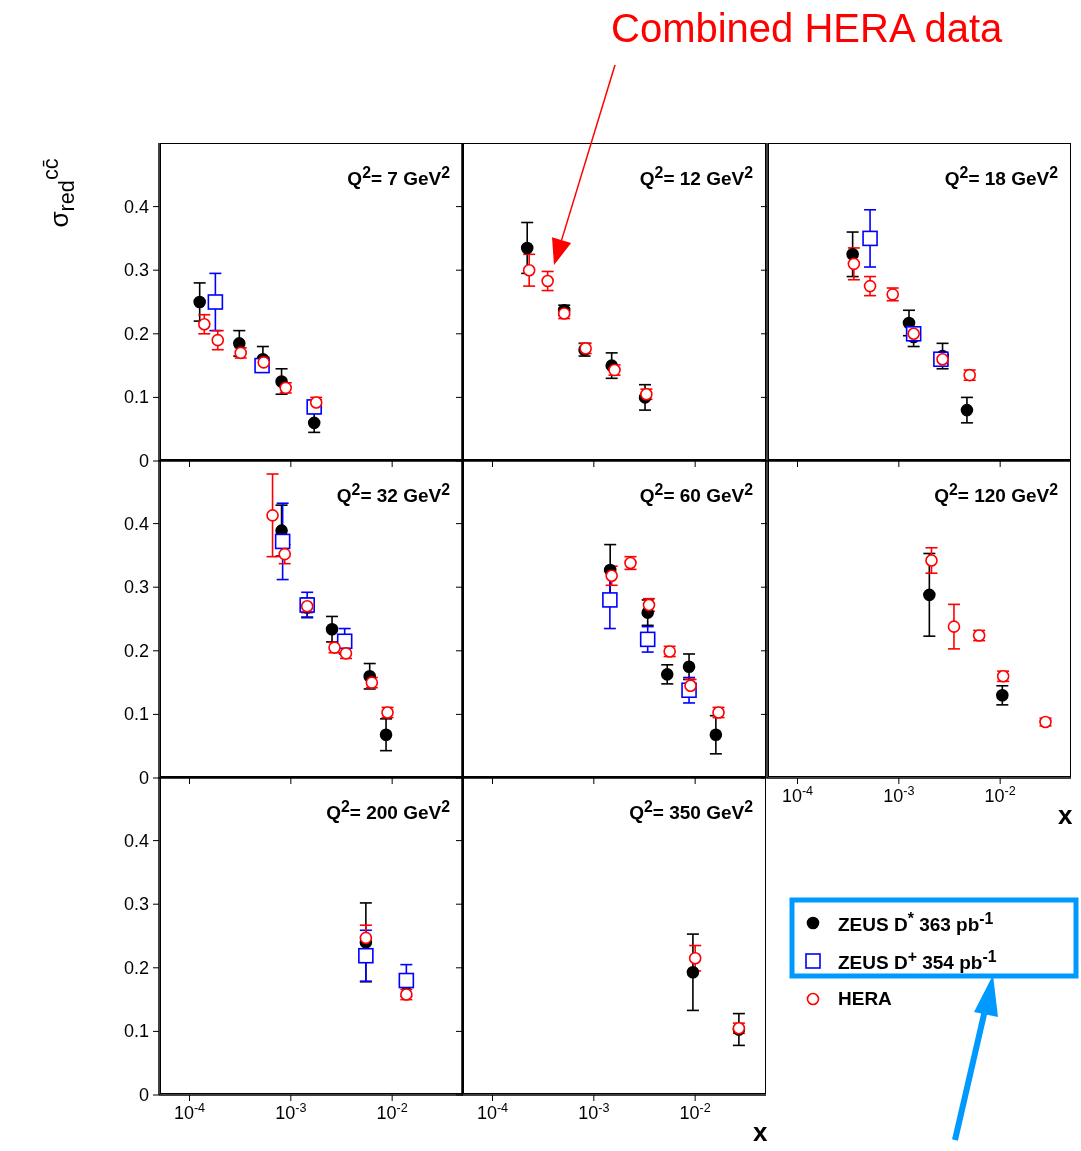 The image size is (1081, 1151). Describe the element at coordinates (398, 177) in the screenshot. I see `text: Q$^{2}$= 7 GeV$^{2}$` at that location.